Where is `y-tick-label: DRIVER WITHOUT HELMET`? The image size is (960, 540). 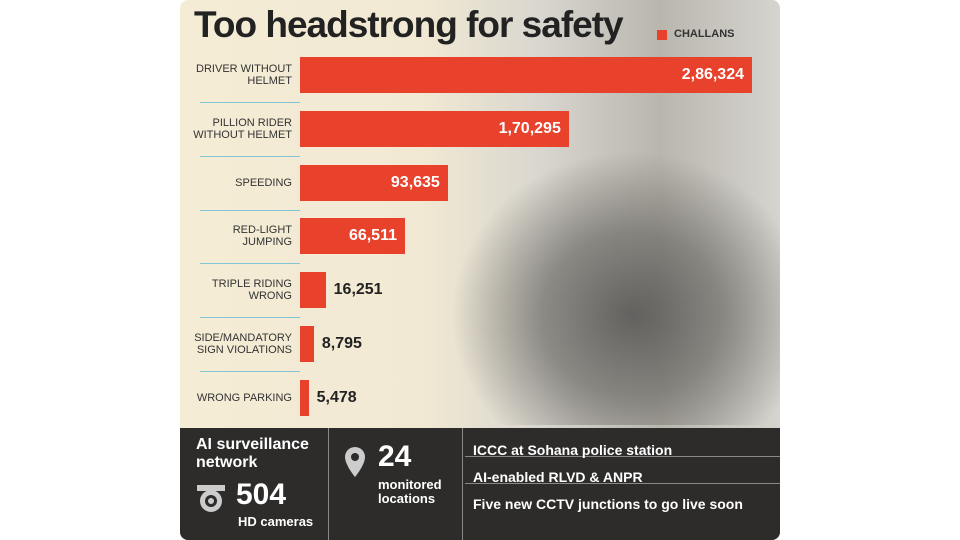 y-tick-label: DRIVER WITHOUT HELMET is located at coordinates (244, 75).